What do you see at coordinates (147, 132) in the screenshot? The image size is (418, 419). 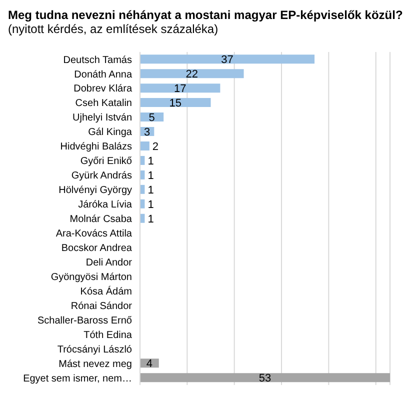 I see `data-label: 3` at bounding box center [147, 132].